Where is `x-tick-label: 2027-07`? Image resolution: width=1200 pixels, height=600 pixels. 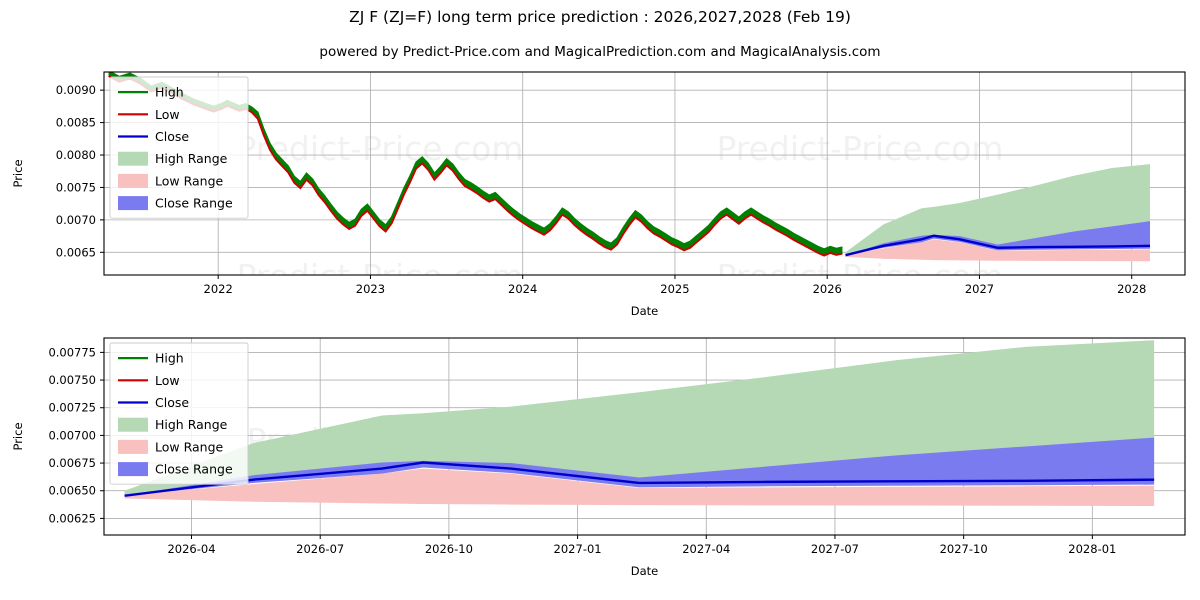 x-tick-label: 2027-07 is located at coordinates (835, 549).